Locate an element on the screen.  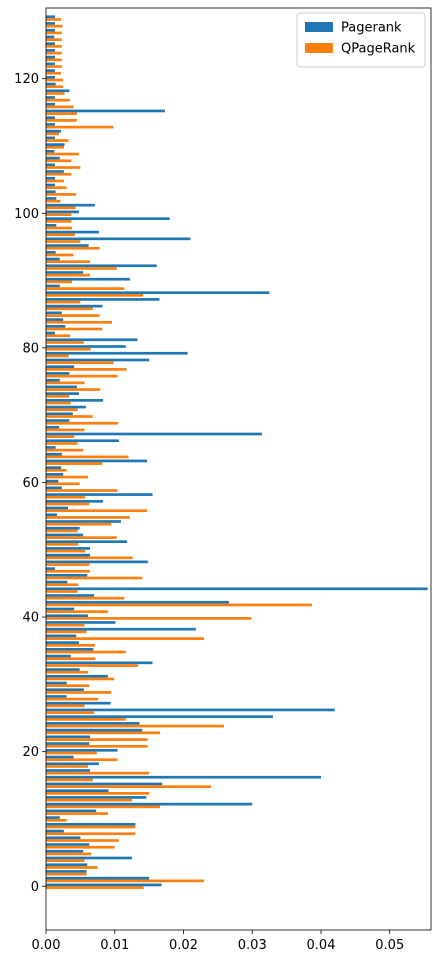
x-tick-label: 0.03 is located at coordinates (252, 945).